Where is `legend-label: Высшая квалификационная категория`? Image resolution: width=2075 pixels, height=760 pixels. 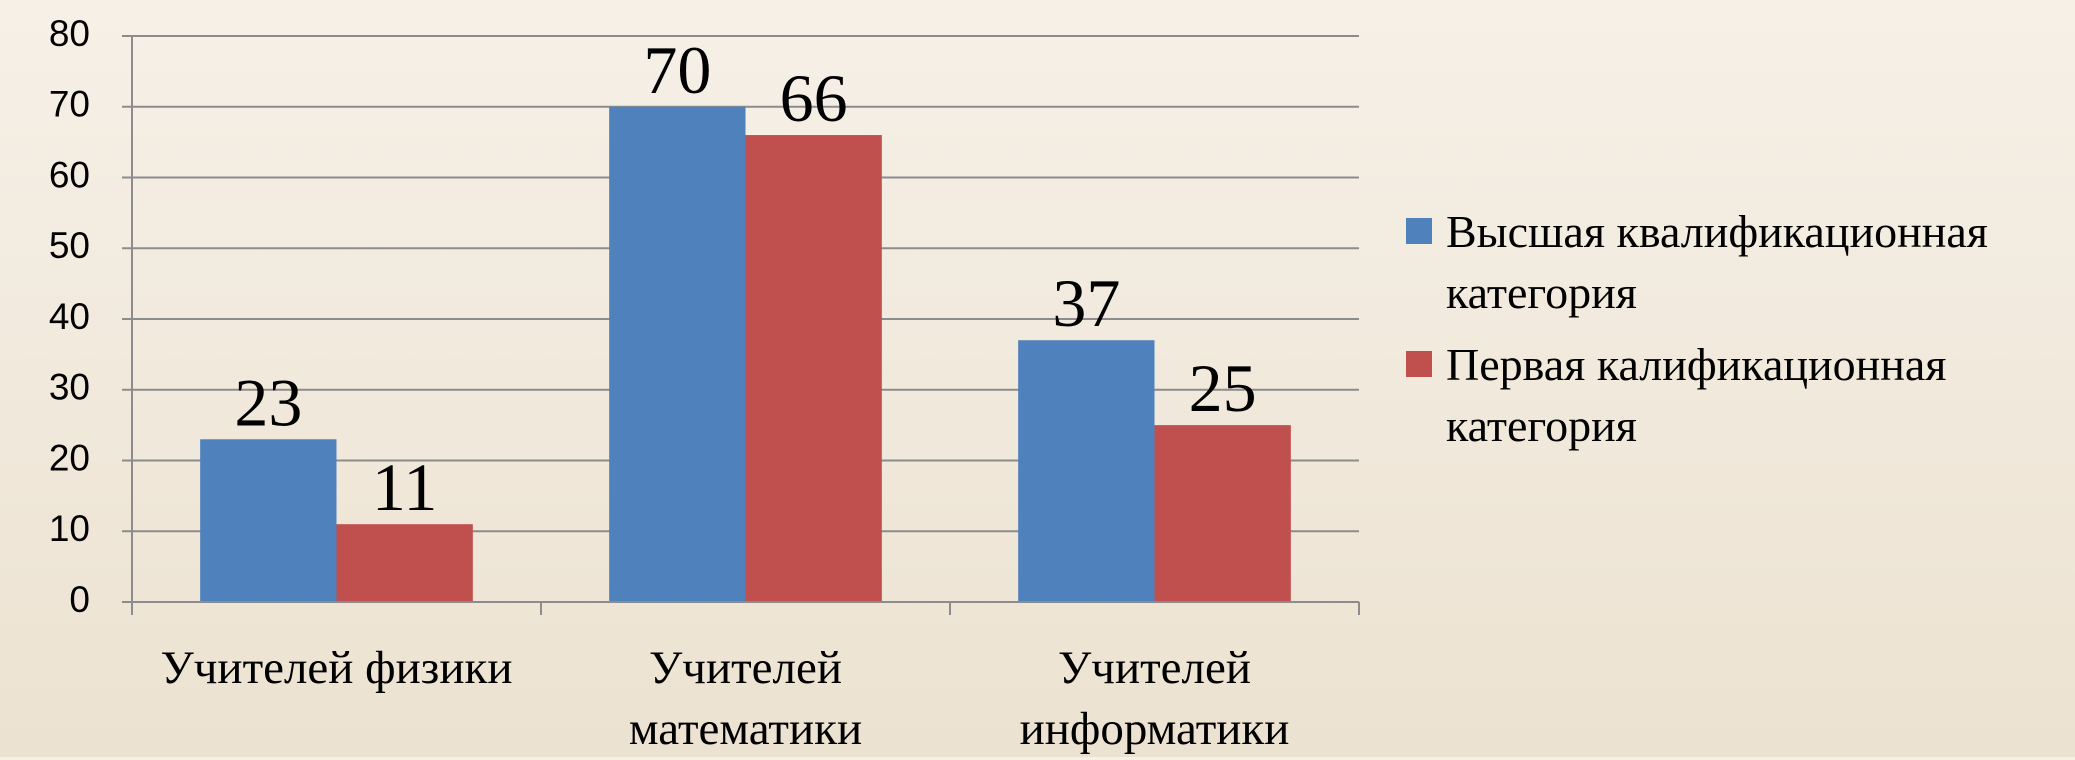 legend-label: Высшая квалификационная категория is located at coordinates (1717, 262).